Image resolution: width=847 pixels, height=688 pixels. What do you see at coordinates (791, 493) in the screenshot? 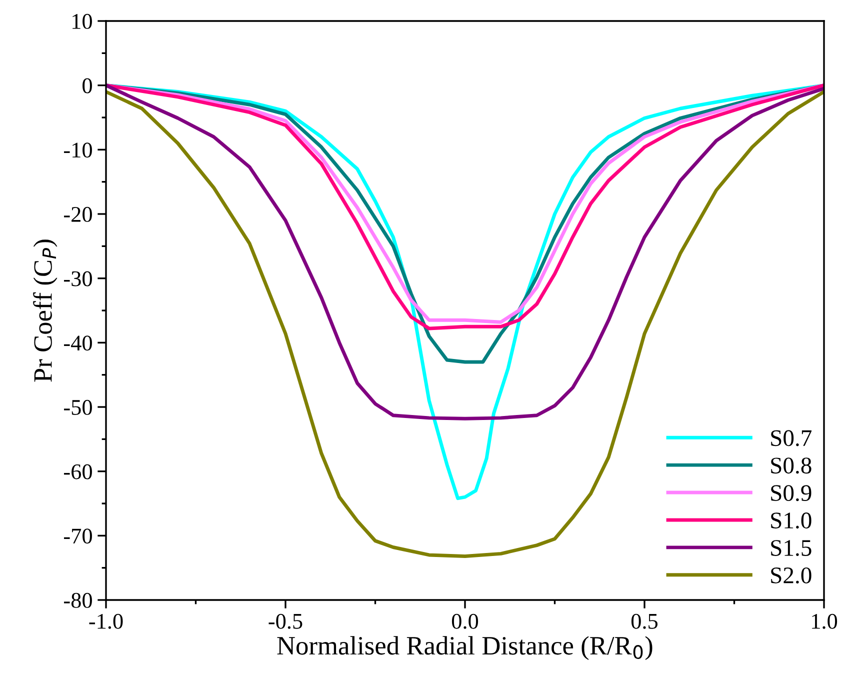
I see `legend-label: S0.9` at bounding box center [791, 493].